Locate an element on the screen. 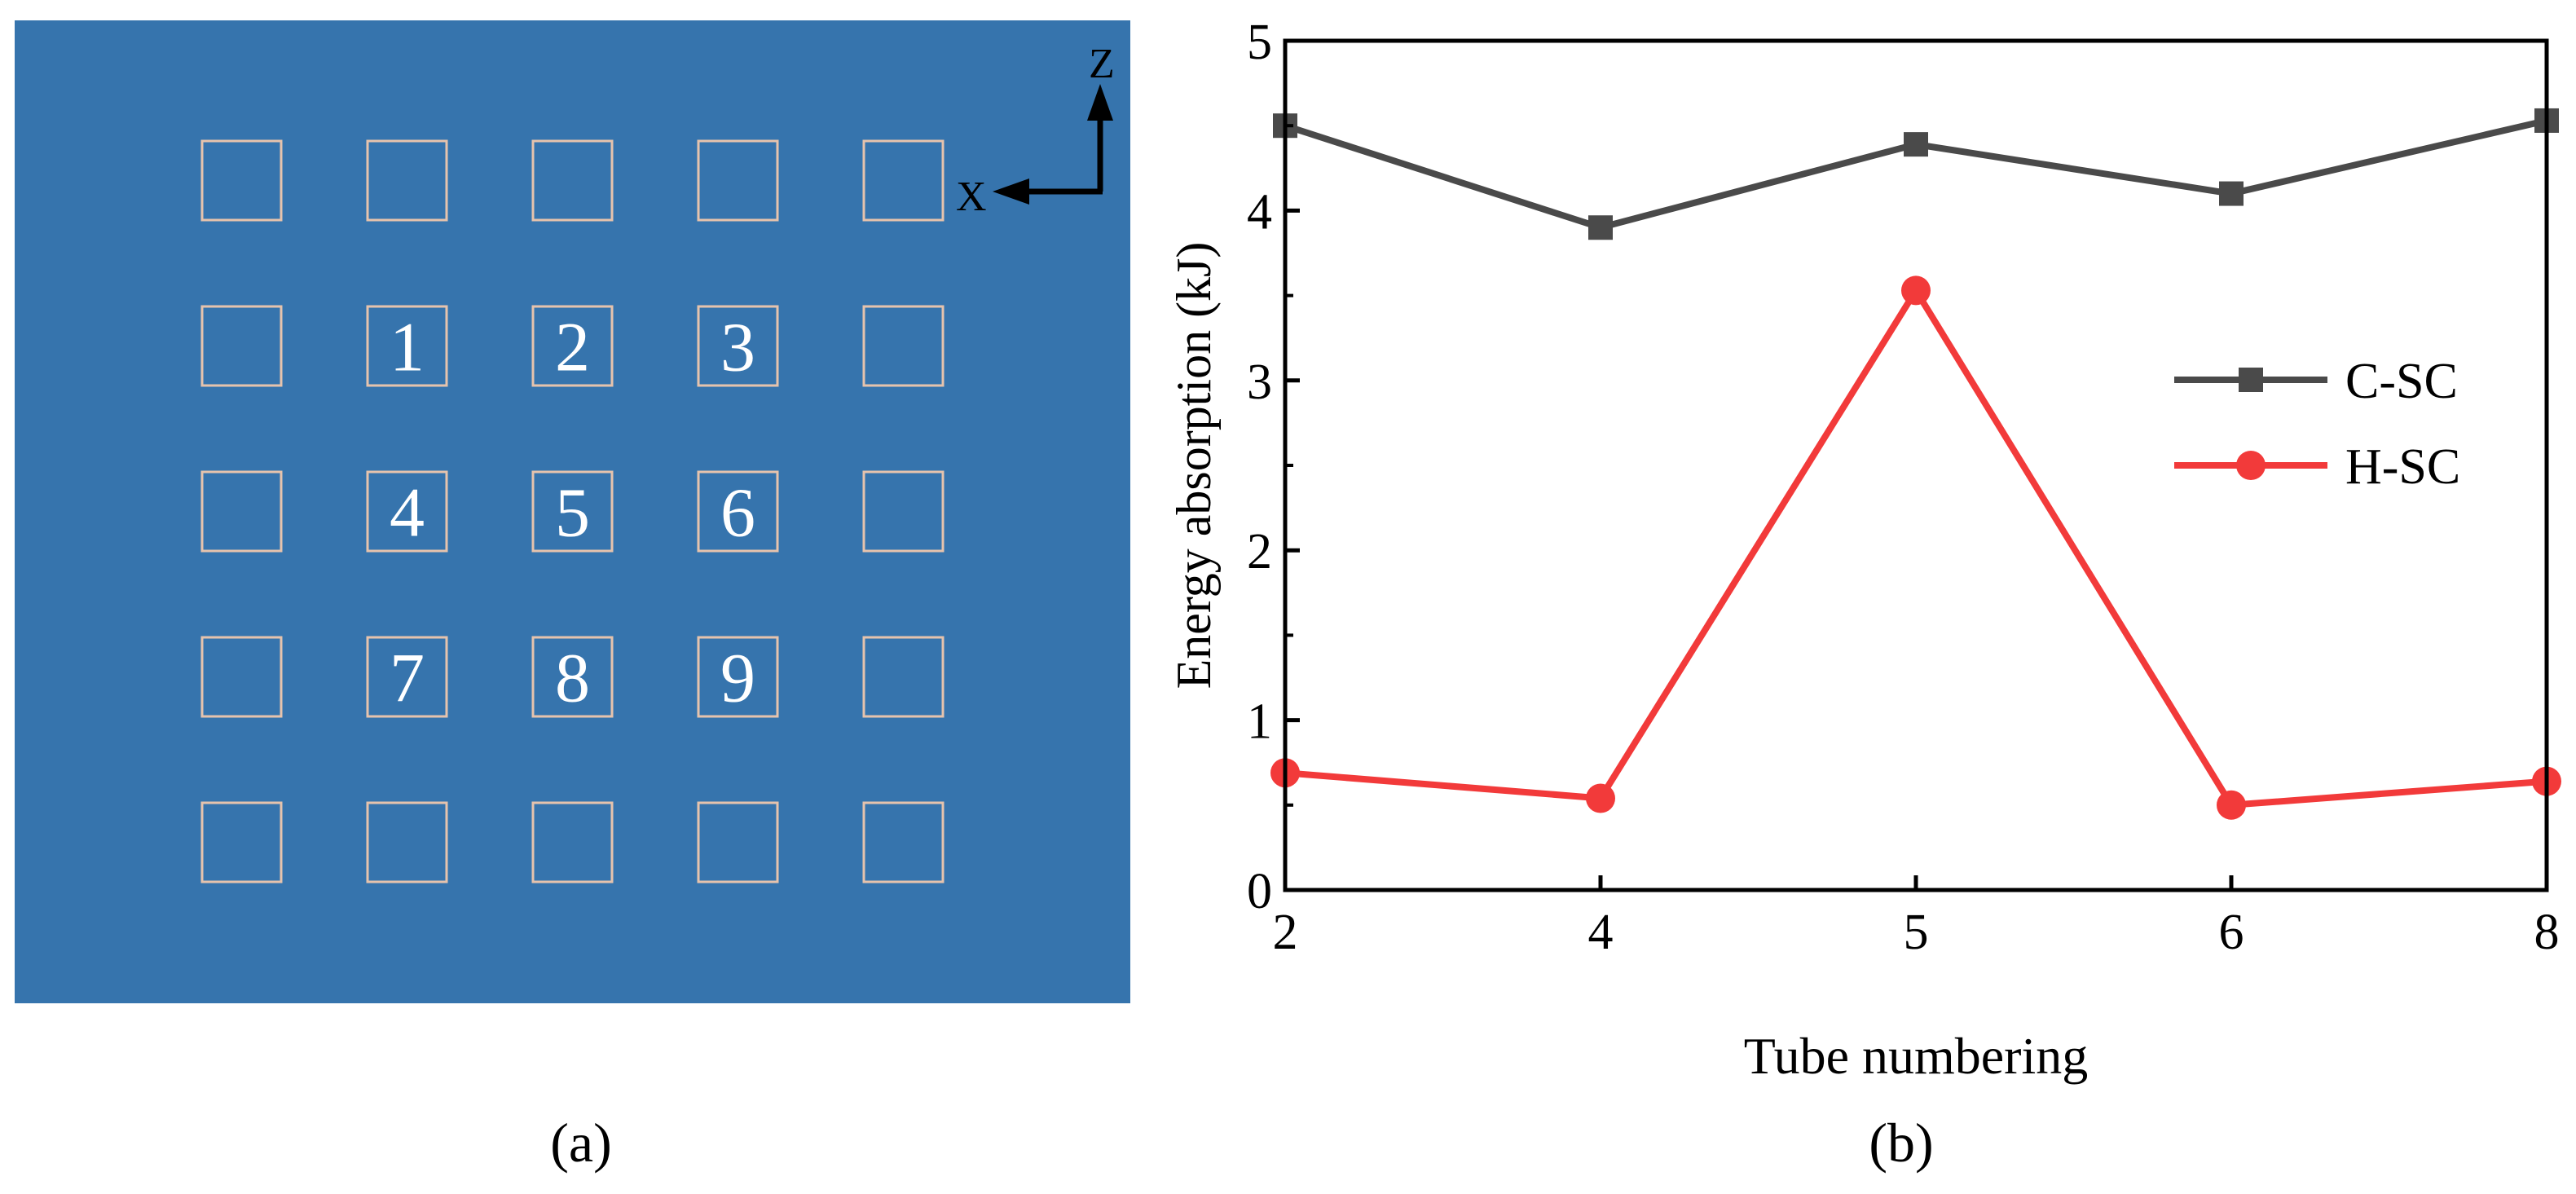 This screenshot has height=1194, width=2576. panel-a-caption: (a) is located at coordinates (580, 1143).